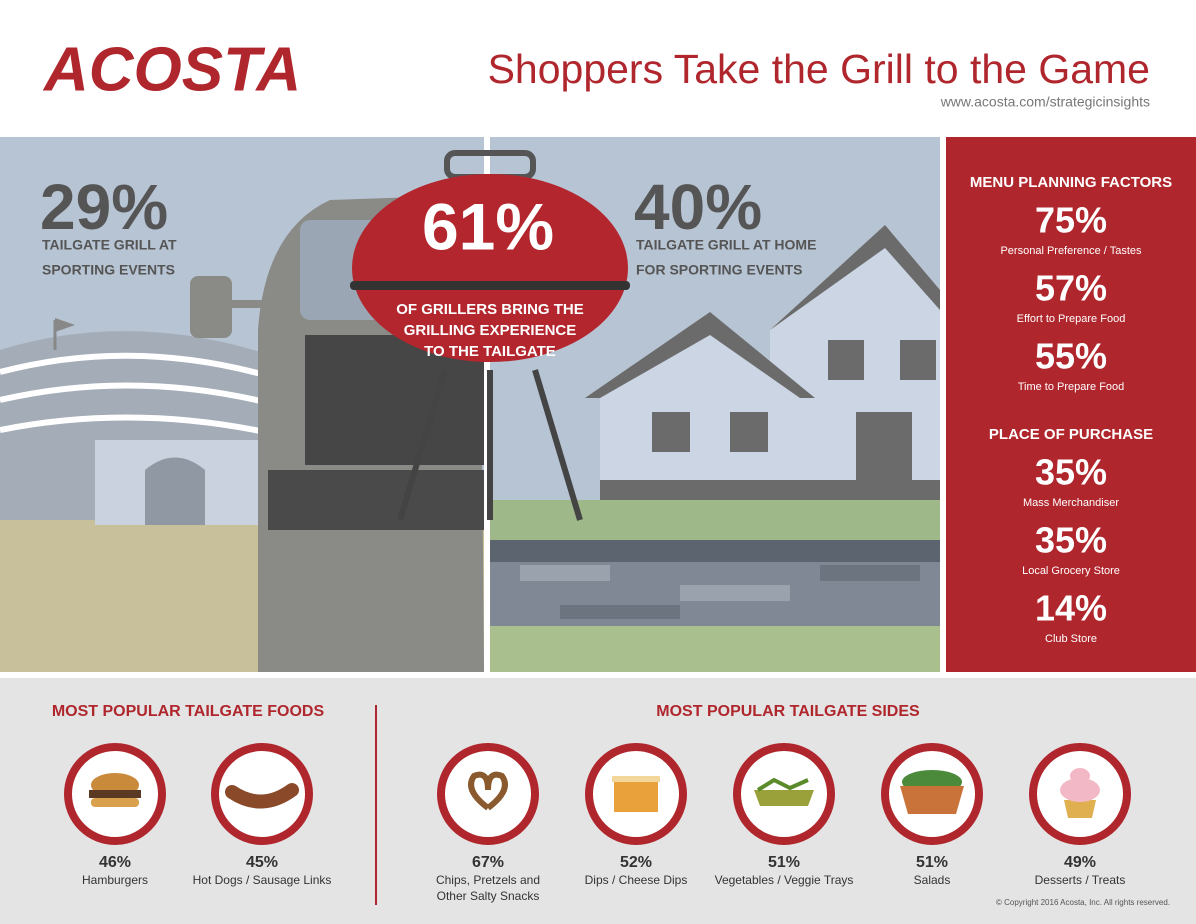  What do you see at coordinates (115, 880) in the screenshot?
I see `item-label: Hamburgers` at bounding box center [115, 880].